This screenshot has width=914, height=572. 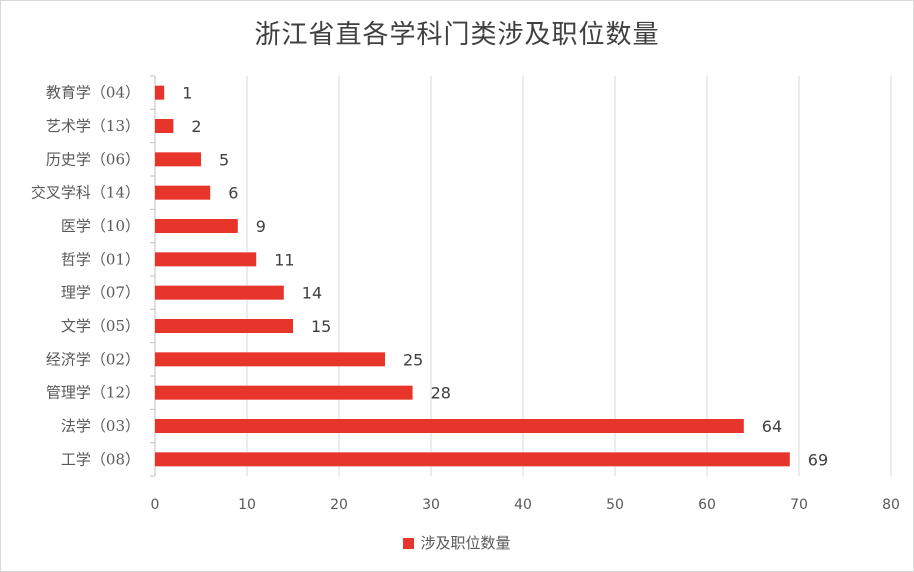 I want to click on data-label: 64, so click(x=772, y=426).